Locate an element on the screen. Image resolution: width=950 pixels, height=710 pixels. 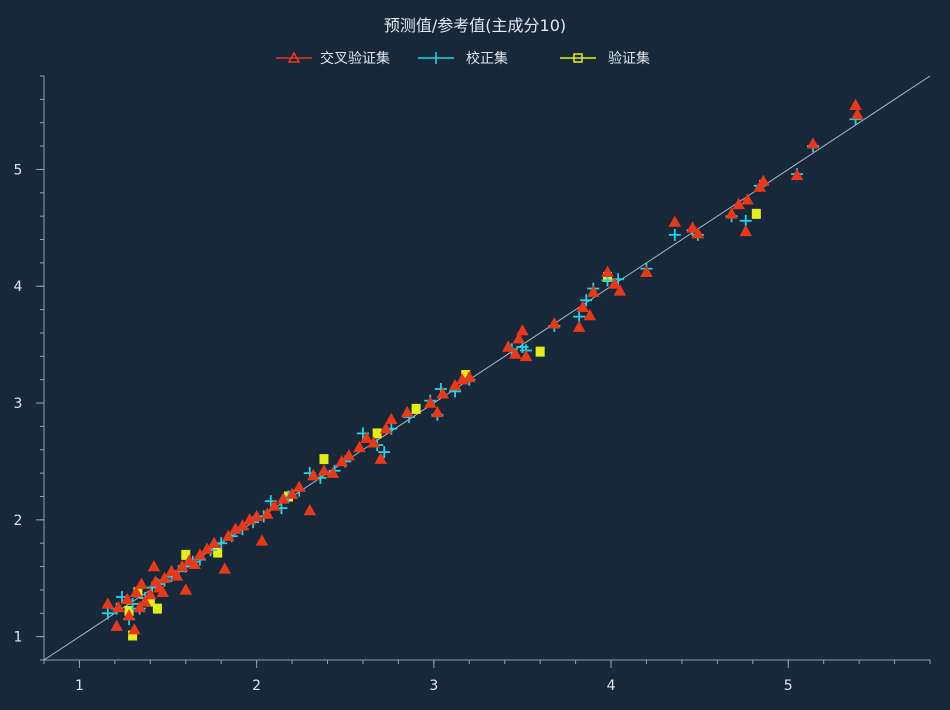
legend-label: 验证集 is located at coordinates (629, 58).